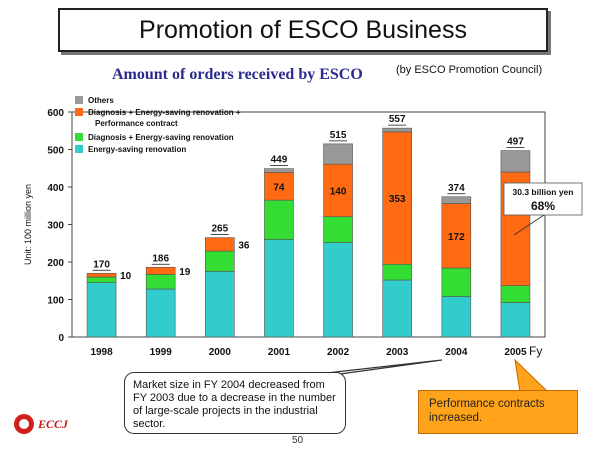 The image size is (600, 450). What do you see at coordinates (244, 245) in the screenshot?
I see `data-label: 36` at bounding box center [244, 245].